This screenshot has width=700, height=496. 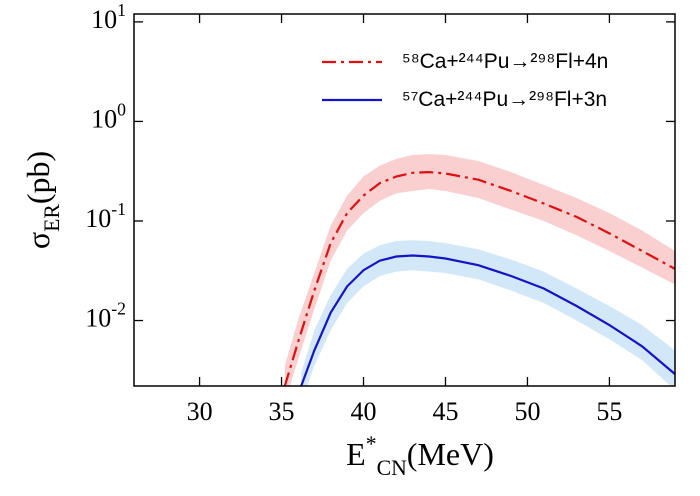 What do you see at coordinates (200, 411) in the screenshot?
I see `x-tick-label: 30` at bounding box center [200, 411].